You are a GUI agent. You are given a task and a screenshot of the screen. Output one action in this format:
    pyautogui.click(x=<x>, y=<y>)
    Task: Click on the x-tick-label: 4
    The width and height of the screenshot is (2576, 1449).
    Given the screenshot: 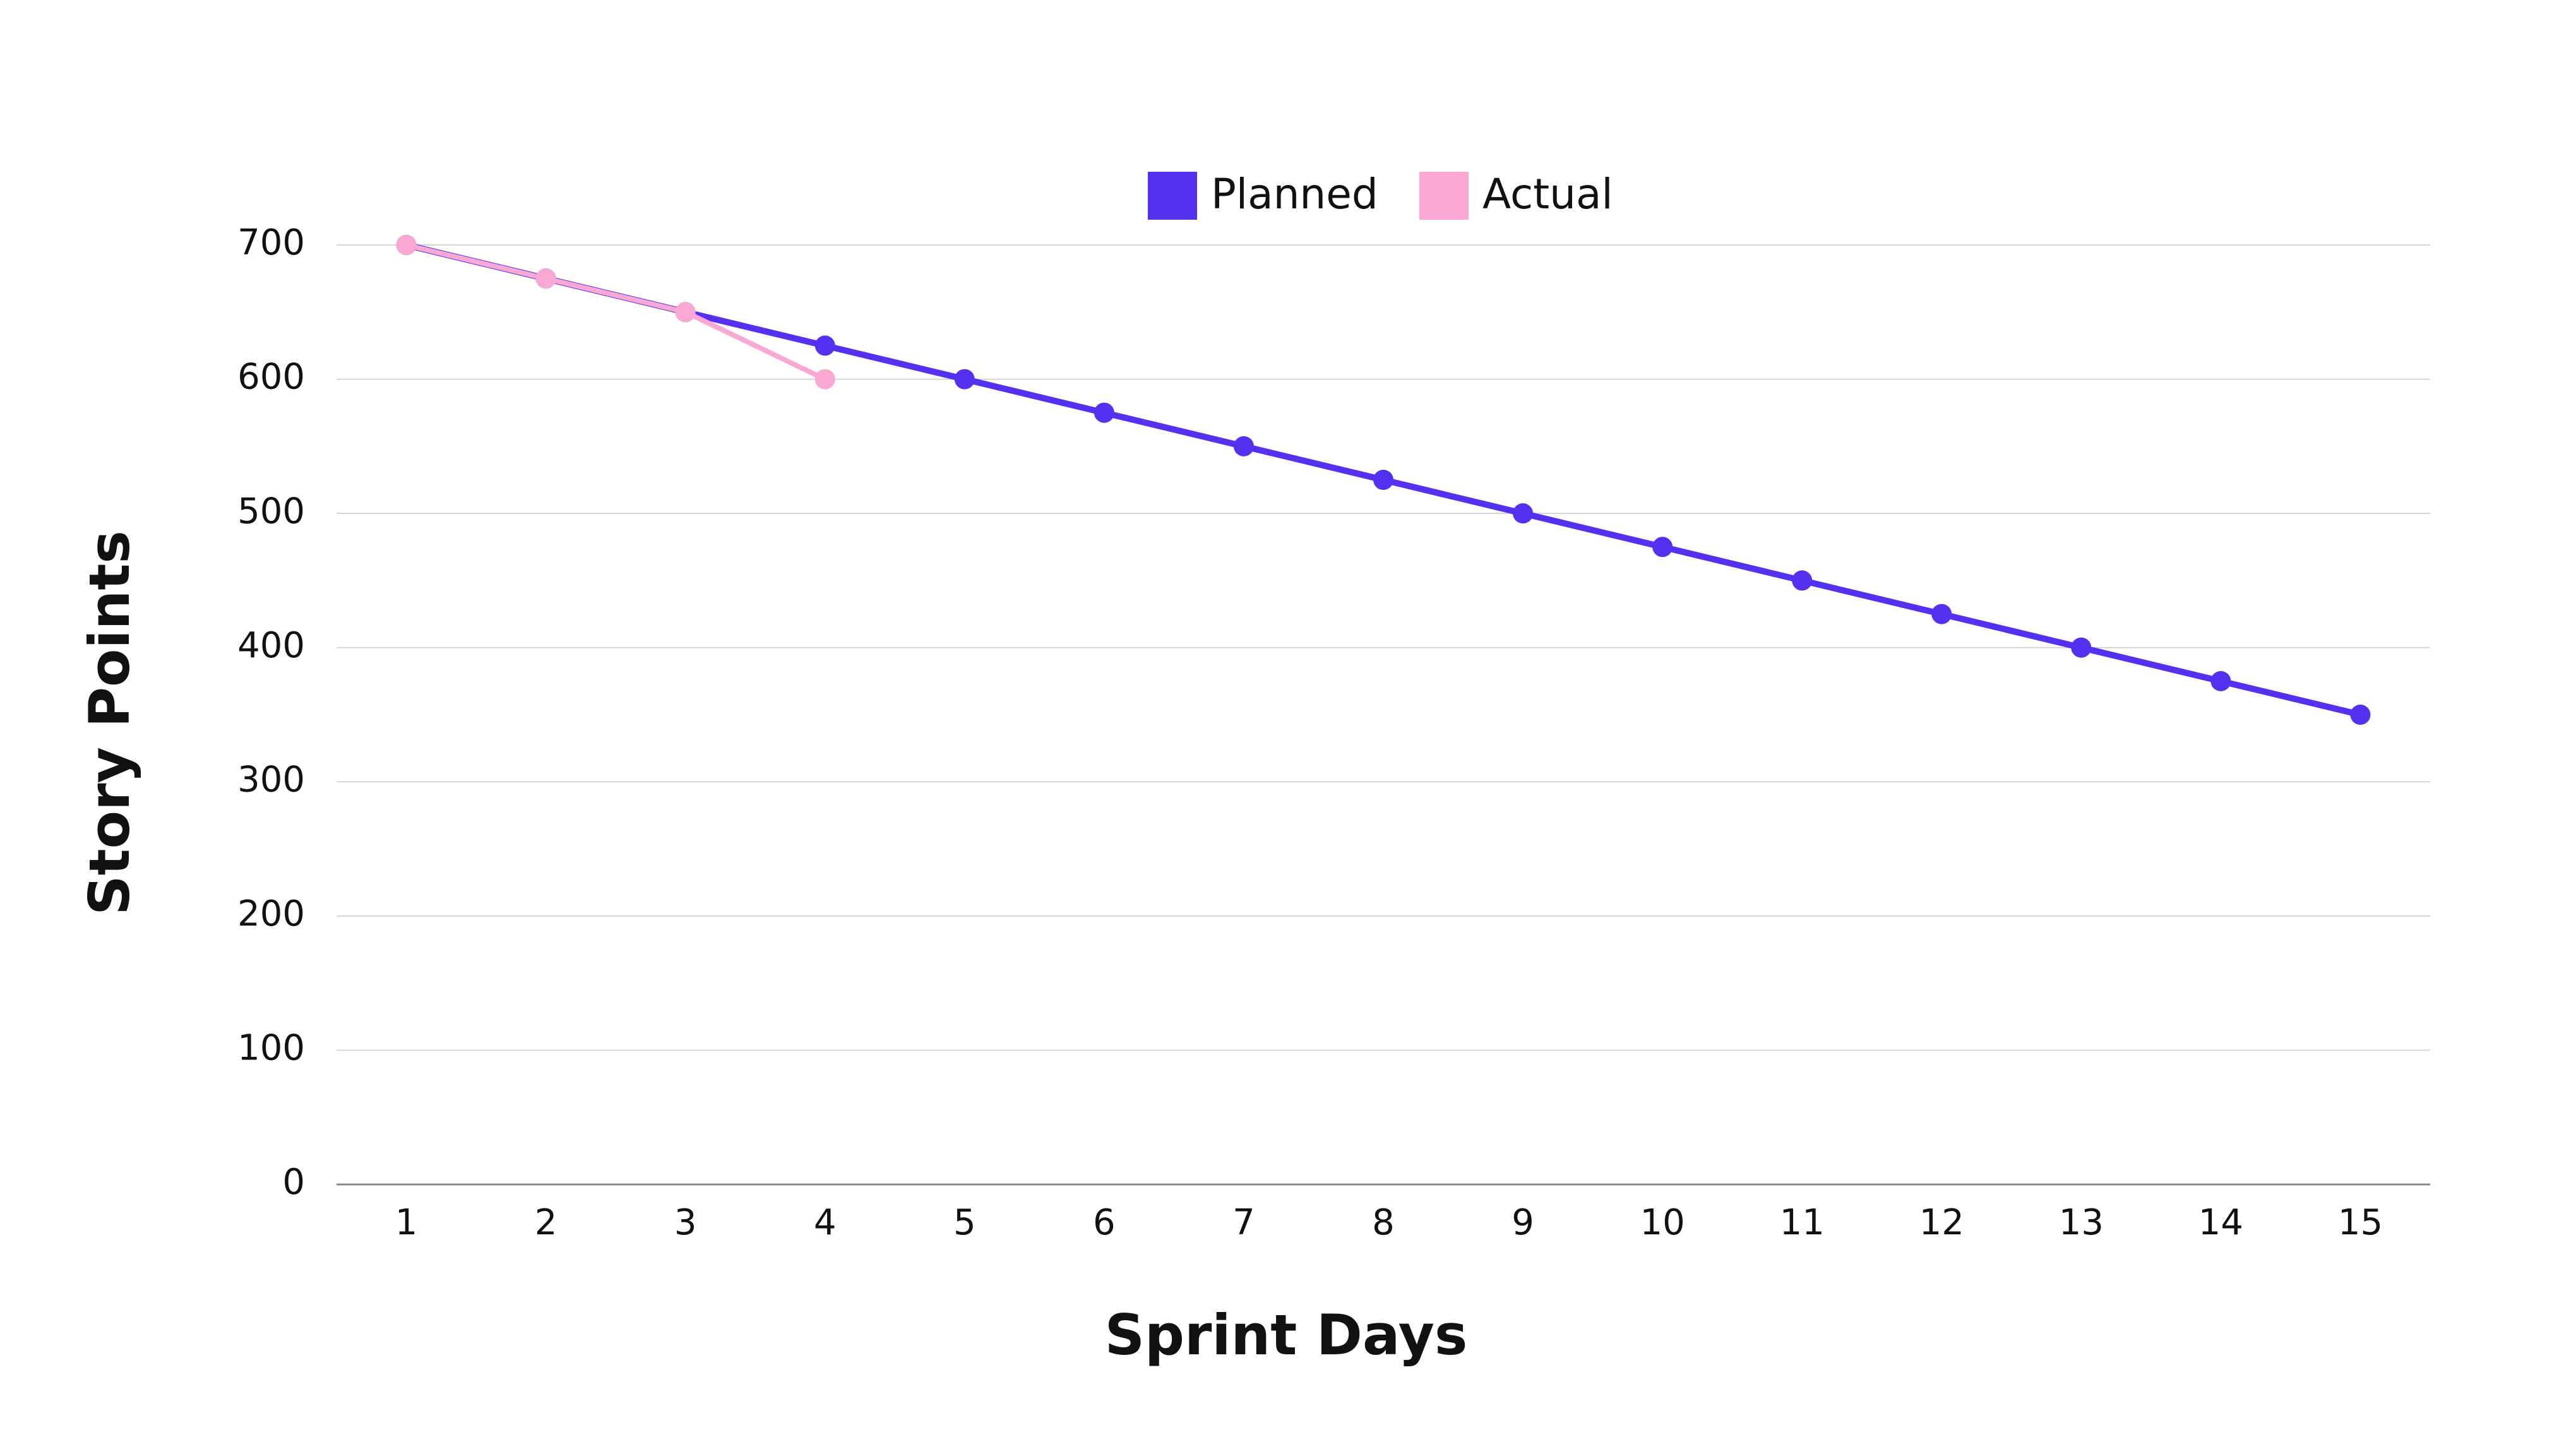 What is the action you would take?
    pyautogui.click(x=825, y=1222)
    